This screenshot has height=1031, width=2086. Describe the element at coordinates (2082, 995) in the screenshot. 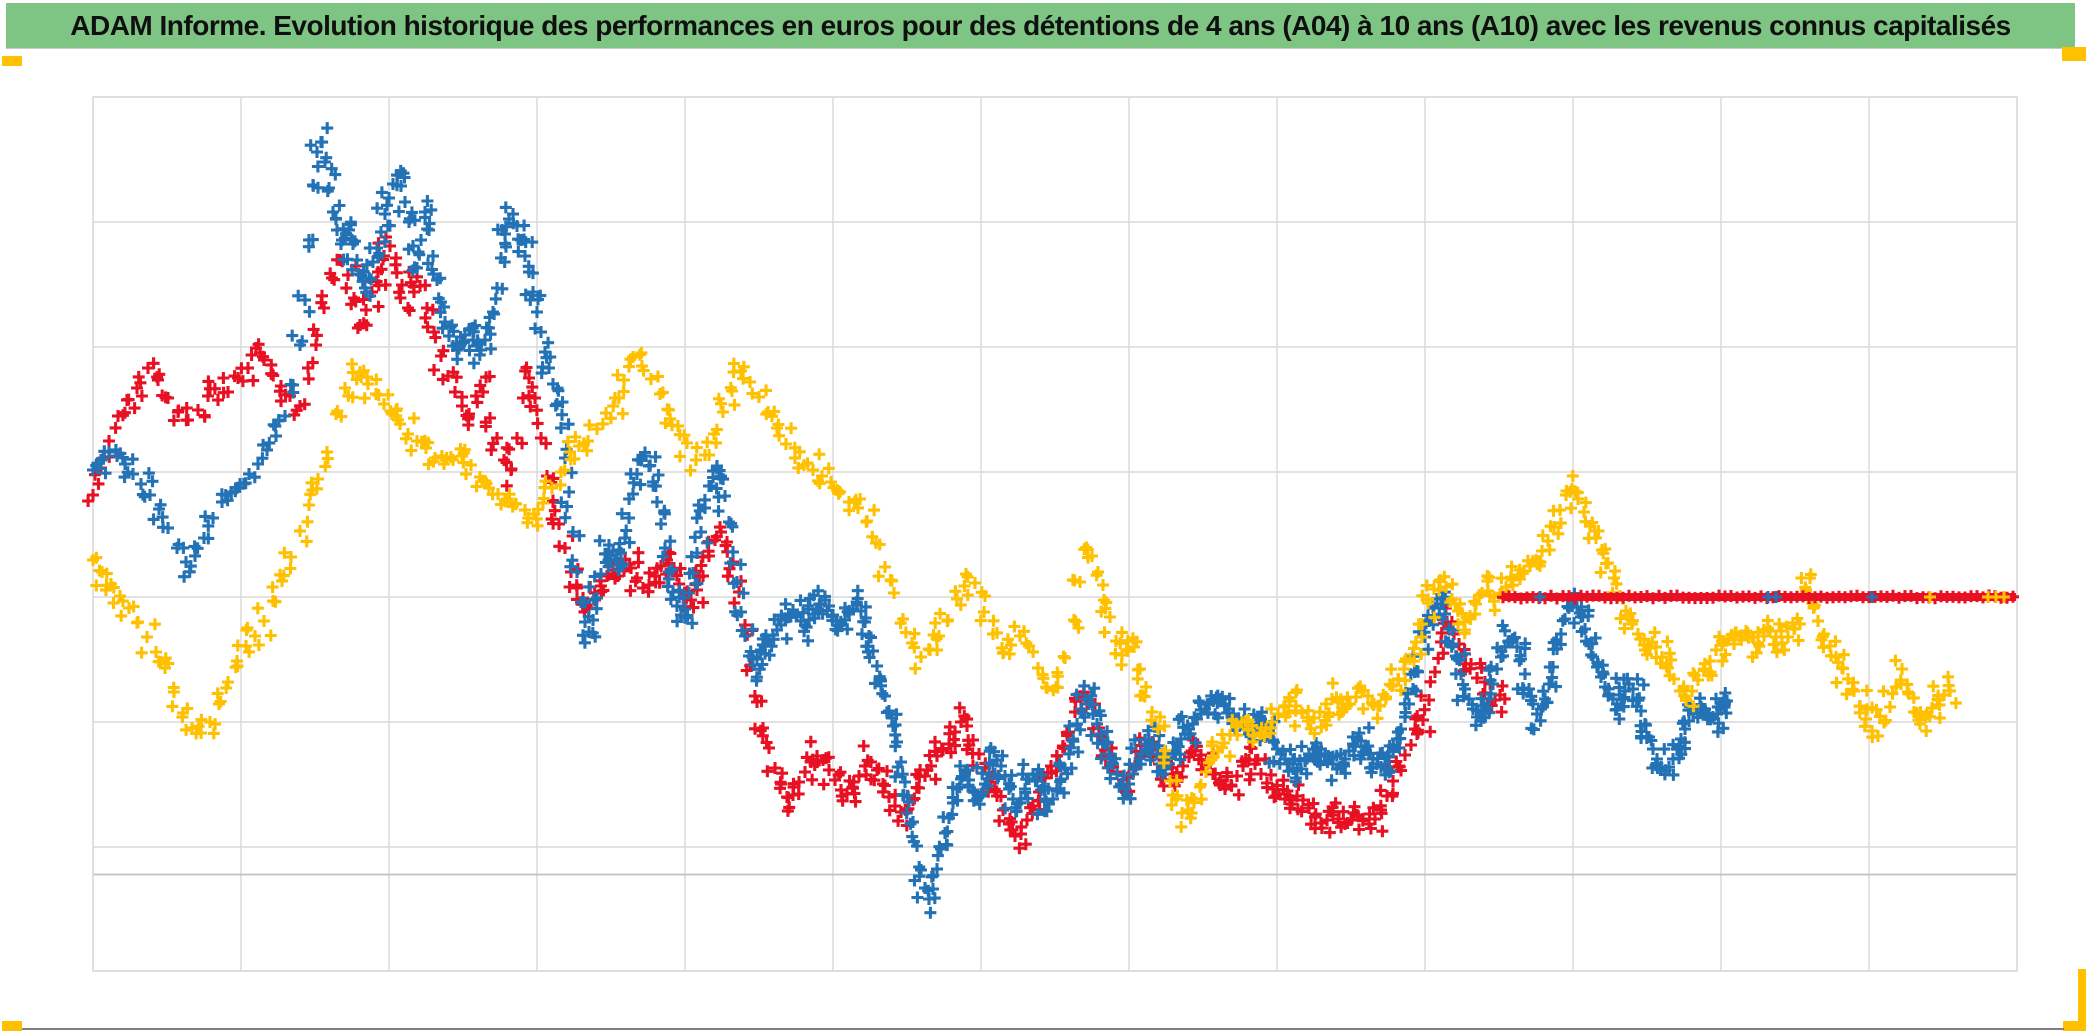

I see `corner-accent-bottom-right-vertical` at that location.